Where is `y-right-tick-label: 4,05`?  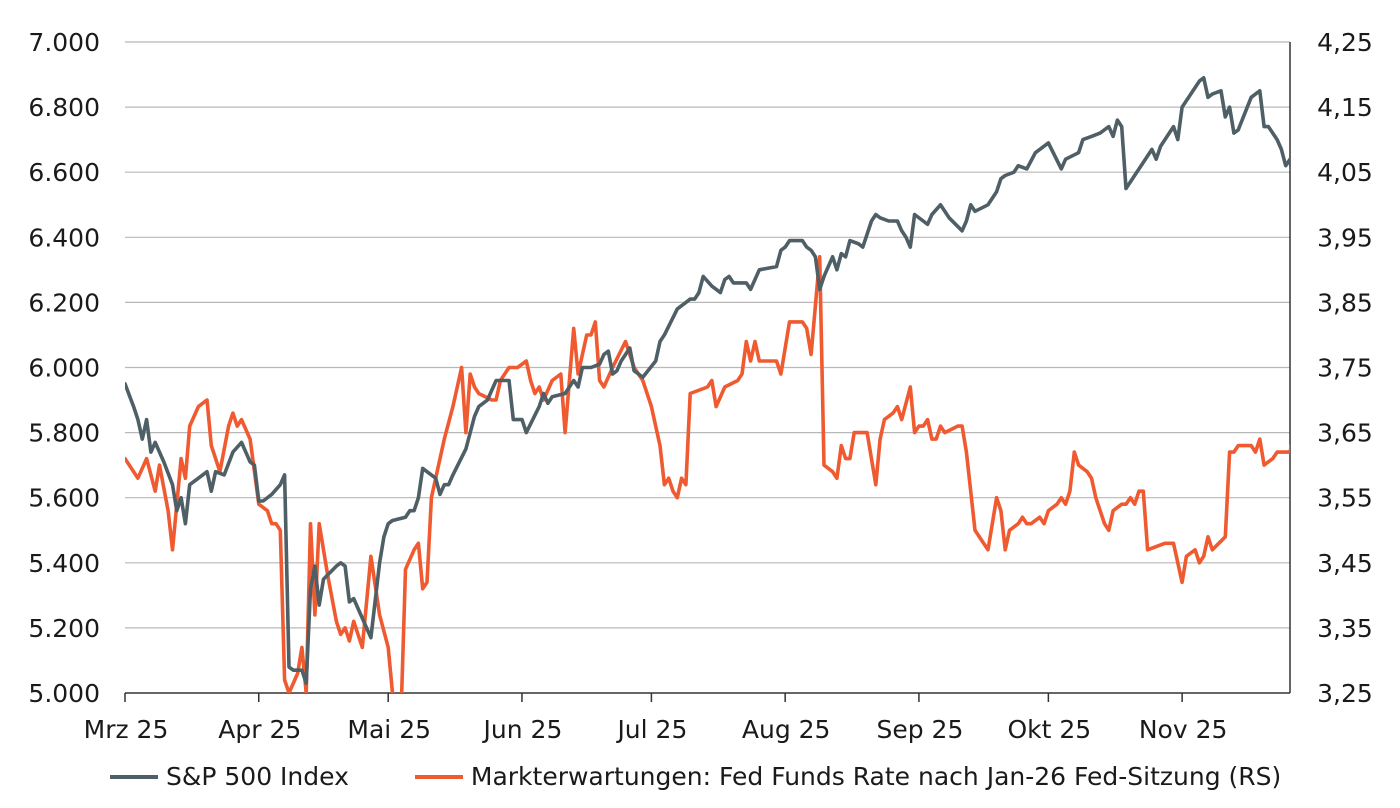
y-right-tick-label: 4,05 is located at coordinates (1345, 172).